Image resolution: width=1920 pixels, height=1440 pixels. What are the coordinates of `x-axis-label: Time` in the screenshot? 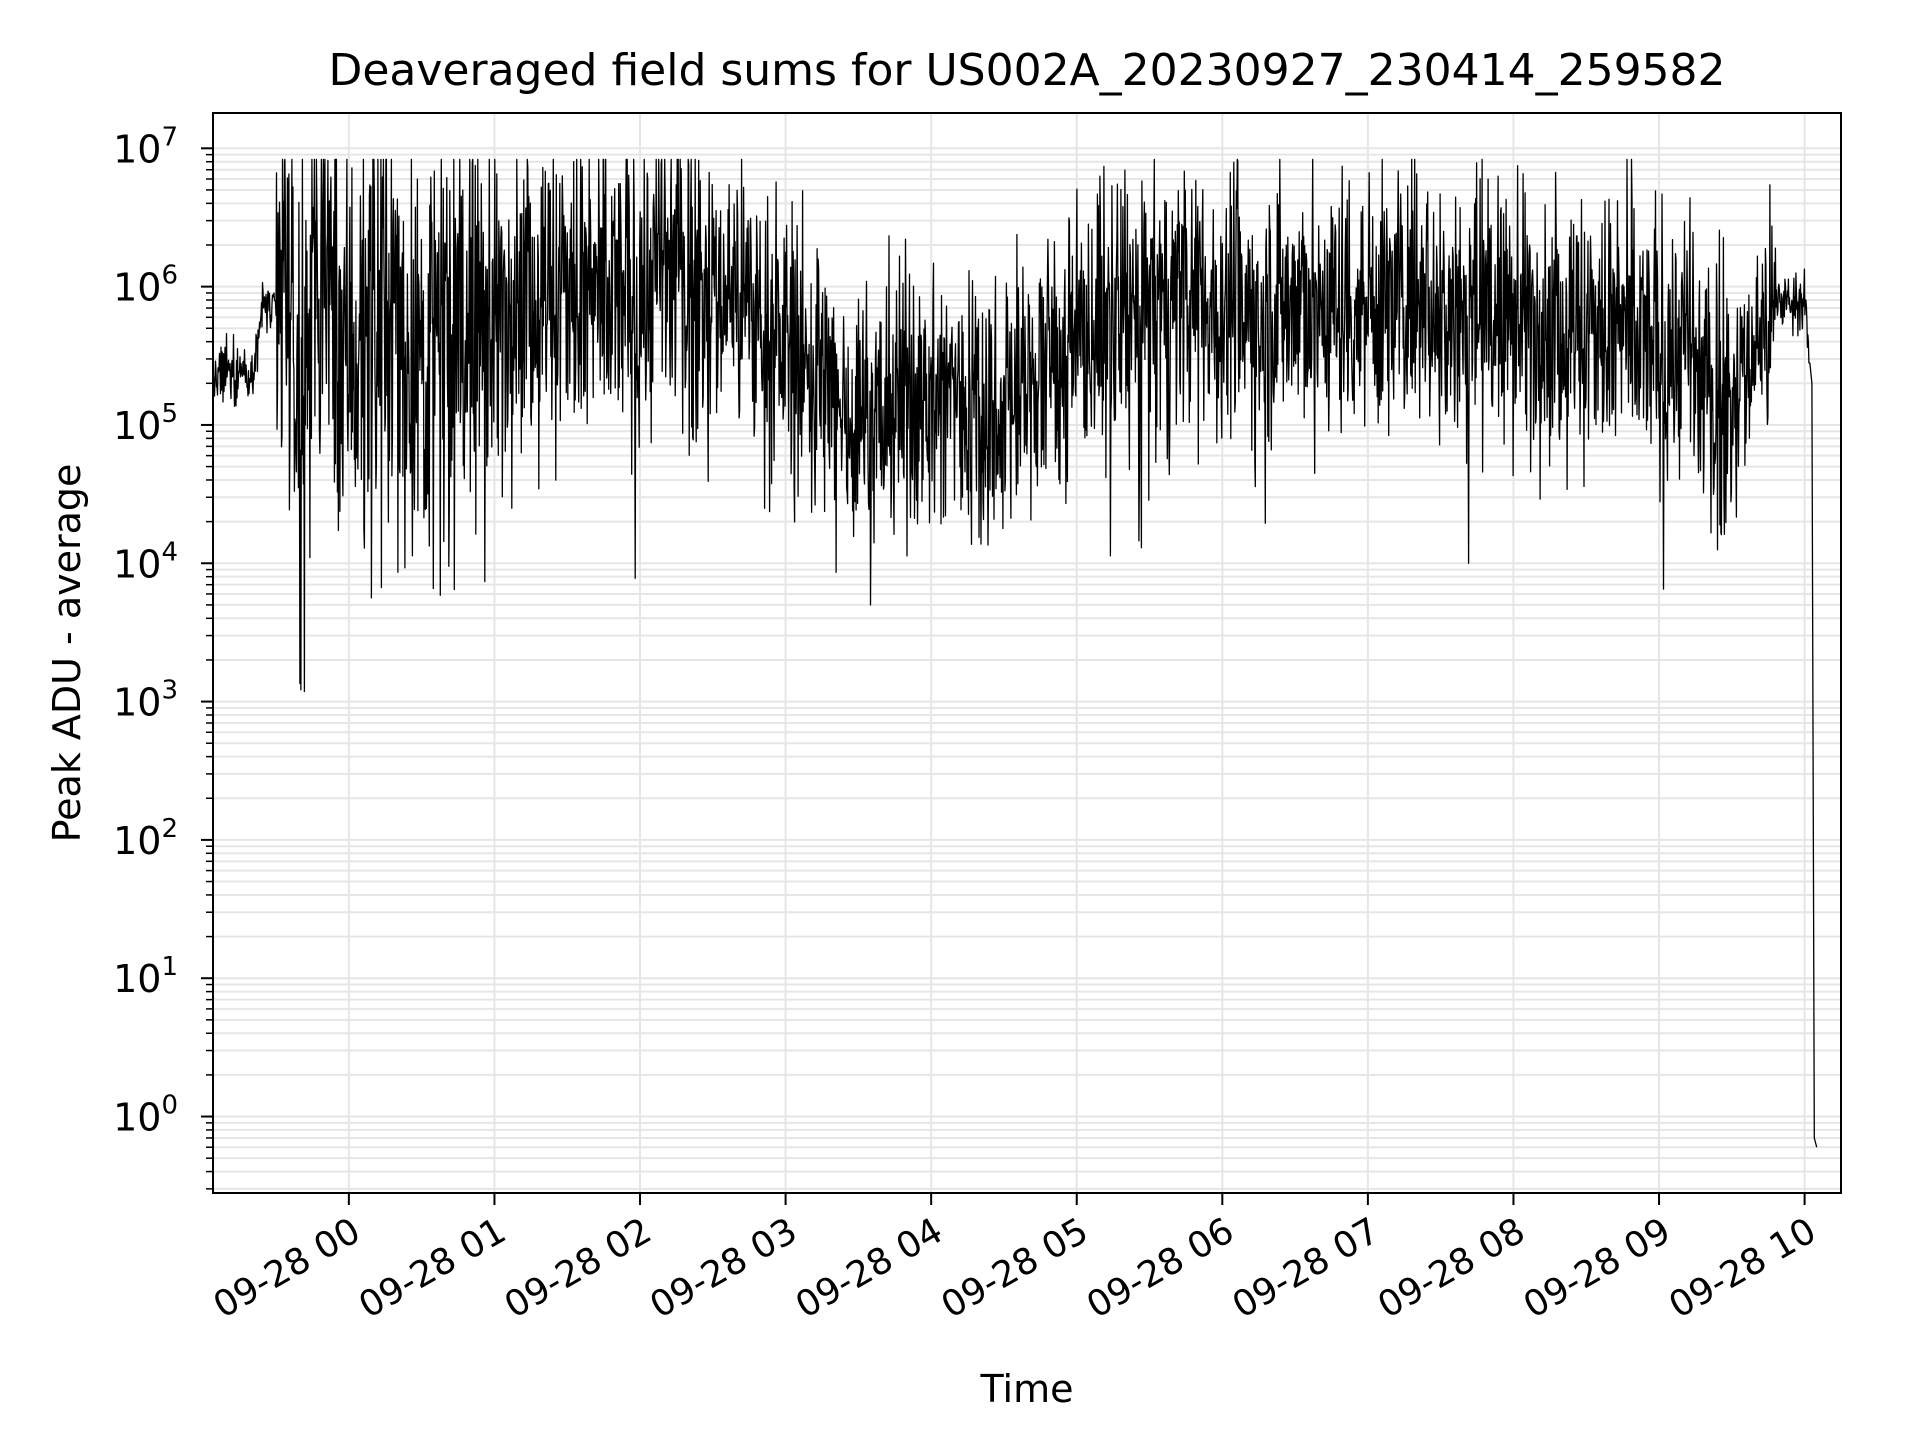 It's located at (1027, 1389).